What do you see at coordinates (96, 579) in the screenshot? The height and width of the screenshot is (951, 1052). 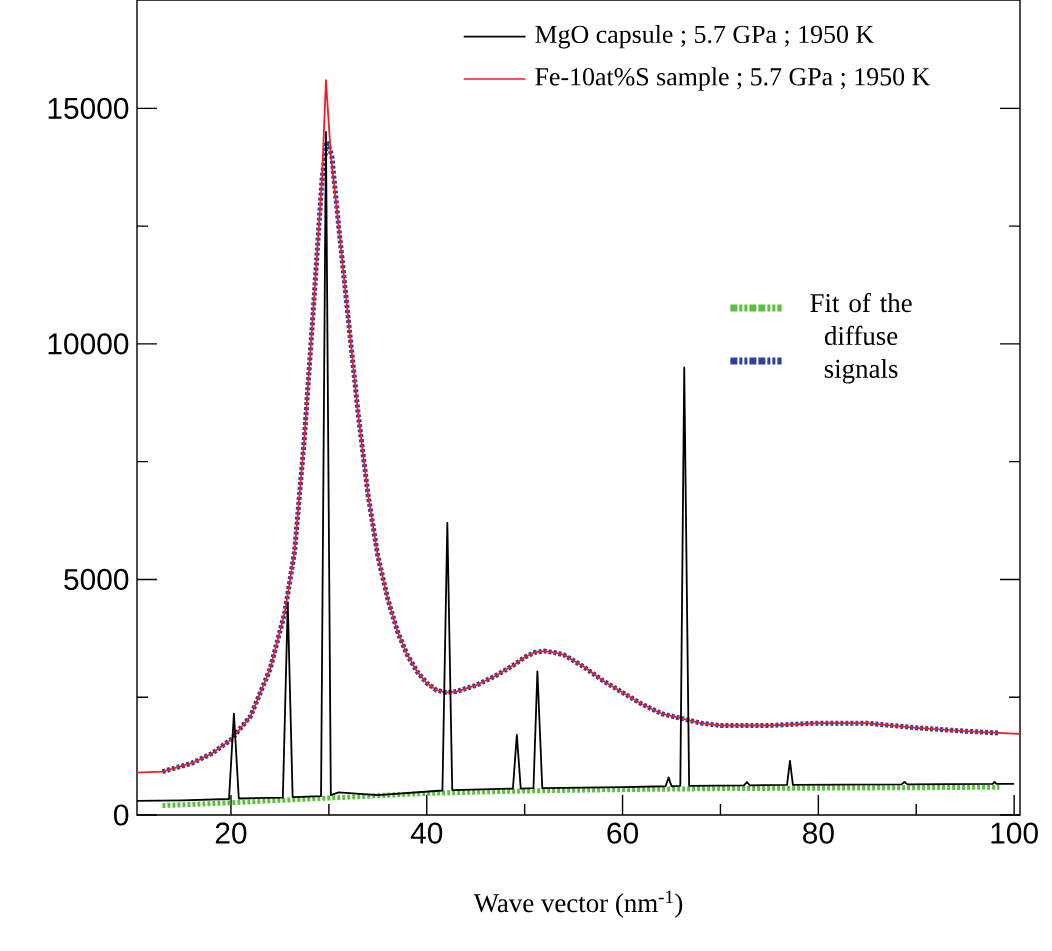 I see `y-tick-label: 5000` at bounding box center [96, 579].